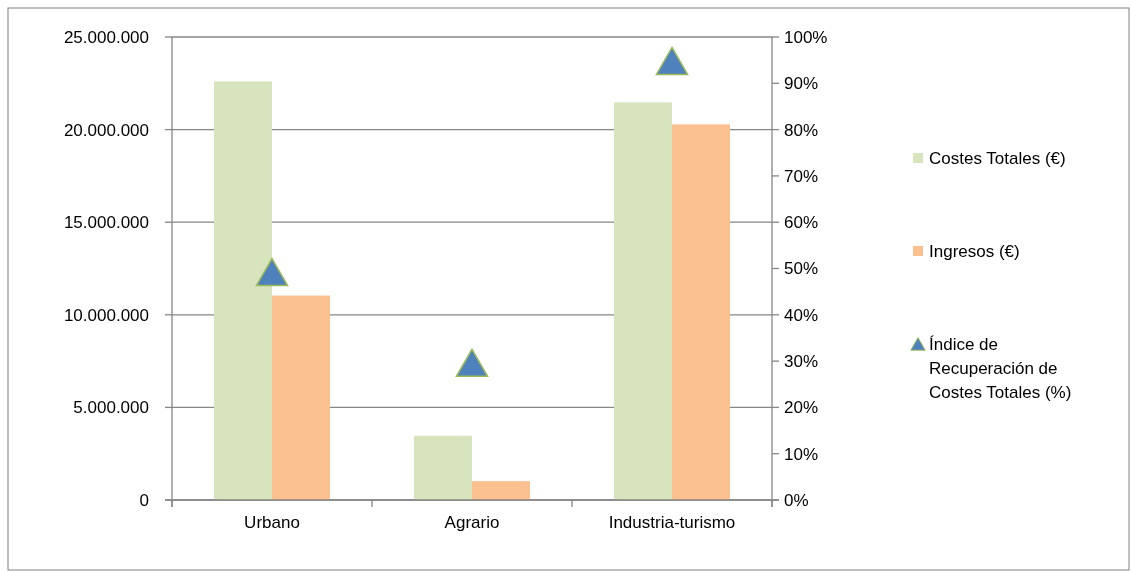 The image size is (1131, 572). What do you see at coordinates (272, 522) in the screenshot?
I see `x-tick-label: Urbano` at bounding box center [272, 522].